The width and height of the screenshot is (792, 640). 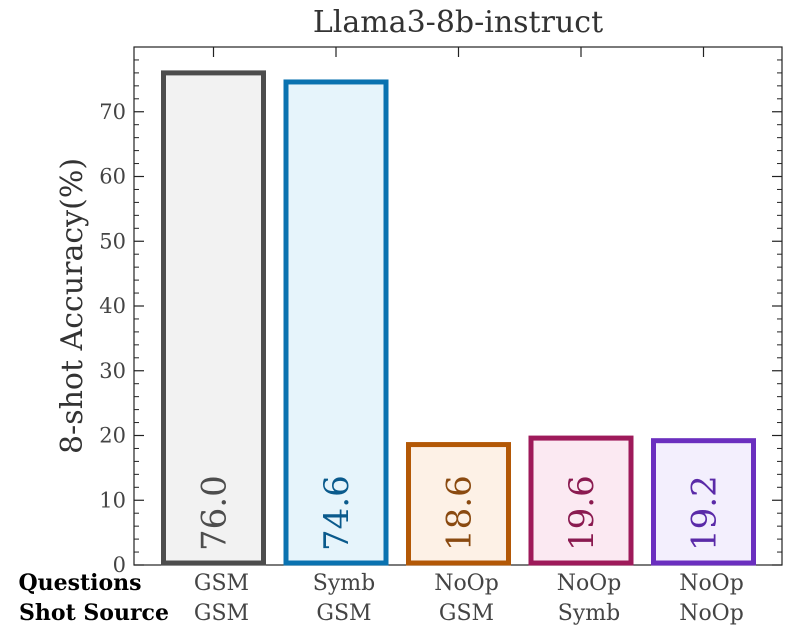 What do you see at coordinates (337, 513) in the screenshot?
I see `bar-value-label: 74.6` at bounding box center [337, 513].